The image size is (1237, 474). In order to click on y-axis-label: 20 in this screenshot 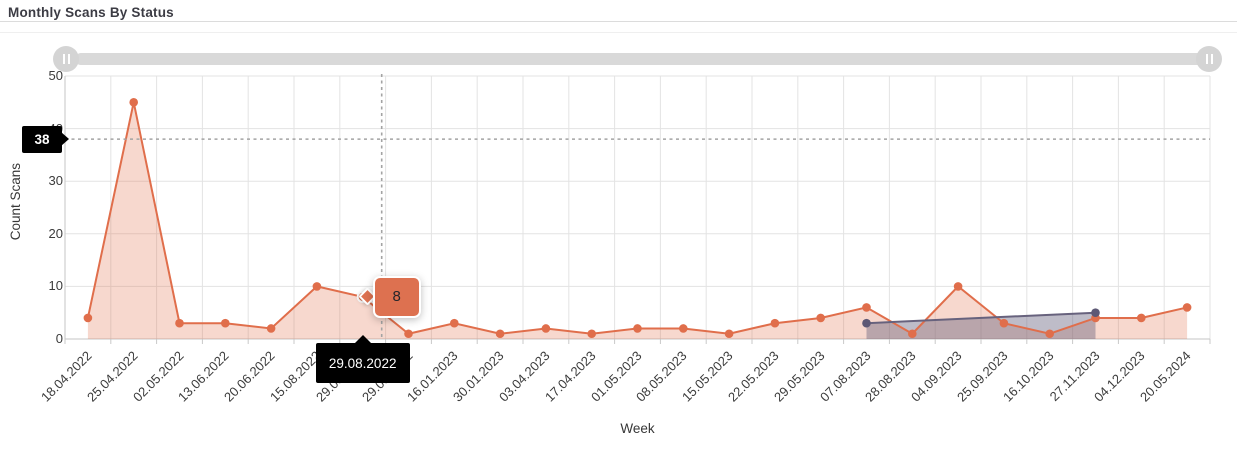, I will do `click(55, 233)`.